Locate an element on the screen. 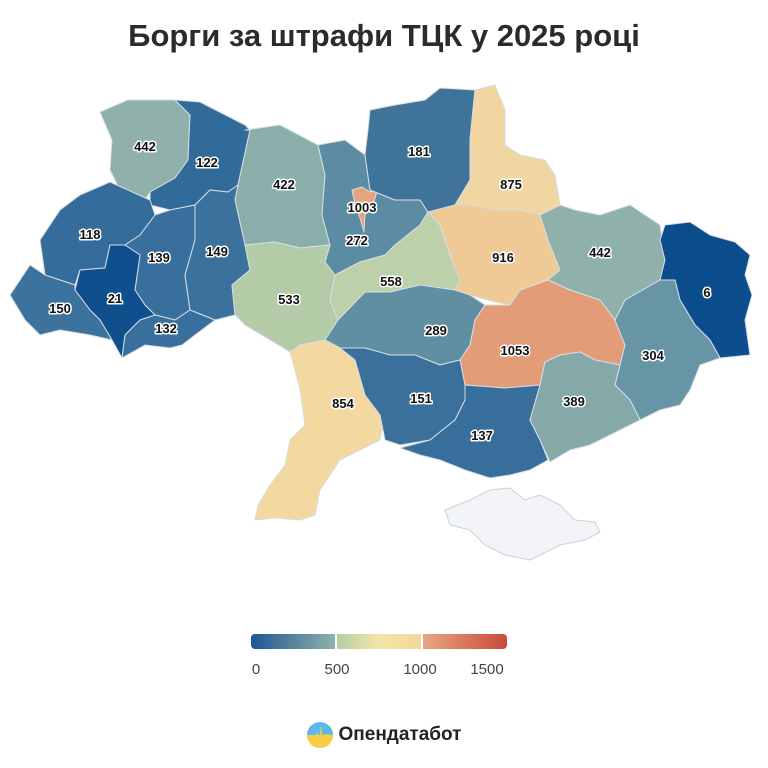 The height and width of the screenshot is (768, 768). region-crimea is located at coordinates (522, 524).